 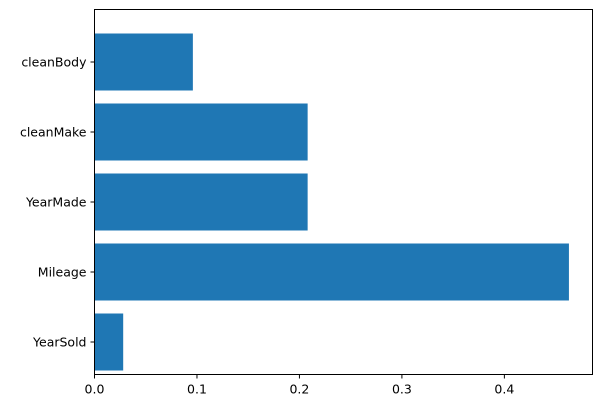 What do you see at coordinates (95, 389) in the screenshot?
I see `x-tick-label-0: 0.0` at bounding box center [95, 389].